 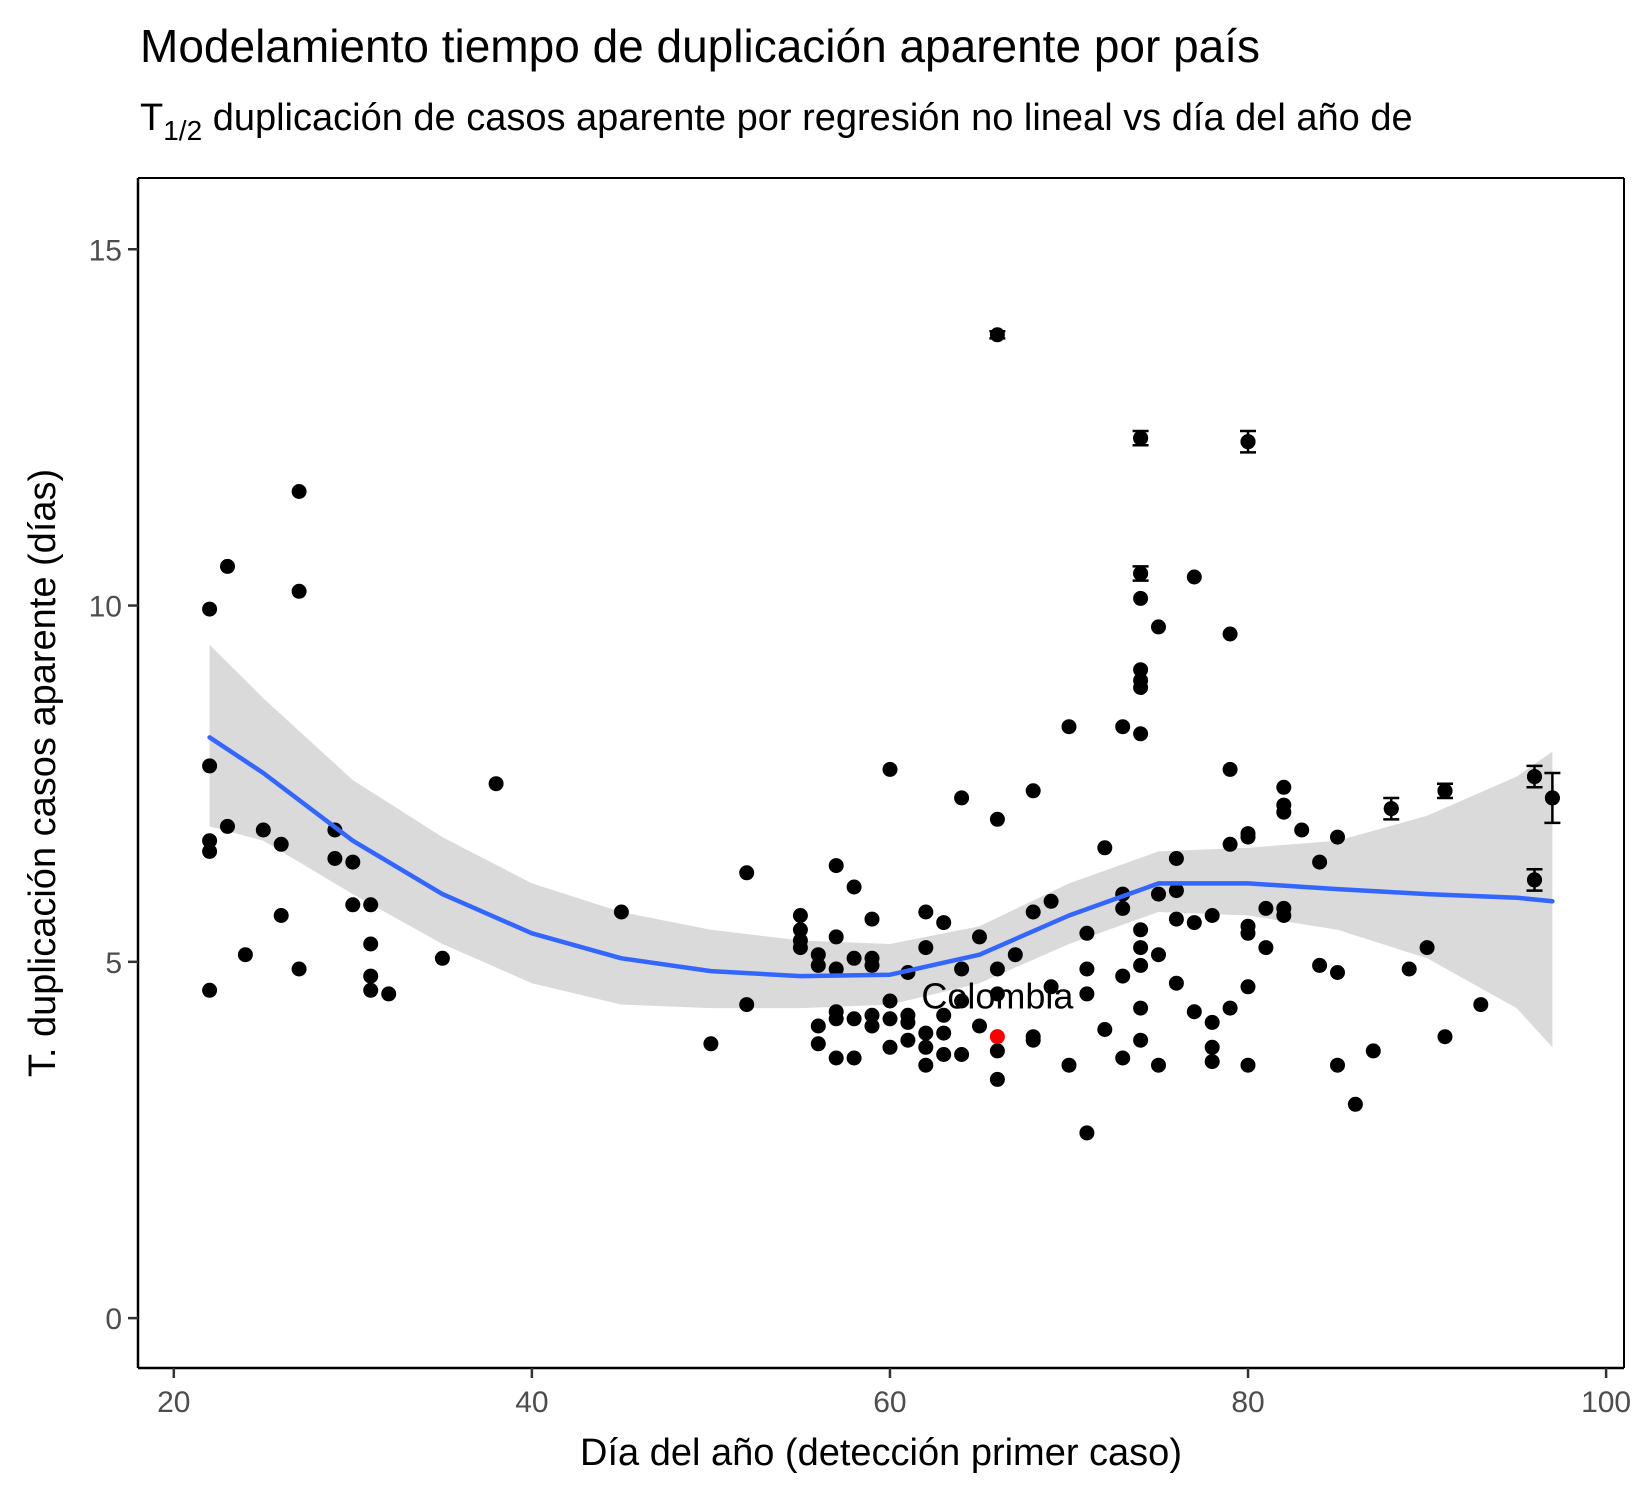 I want to click on x-tick-label: 60, so click(x=889, y=1402).